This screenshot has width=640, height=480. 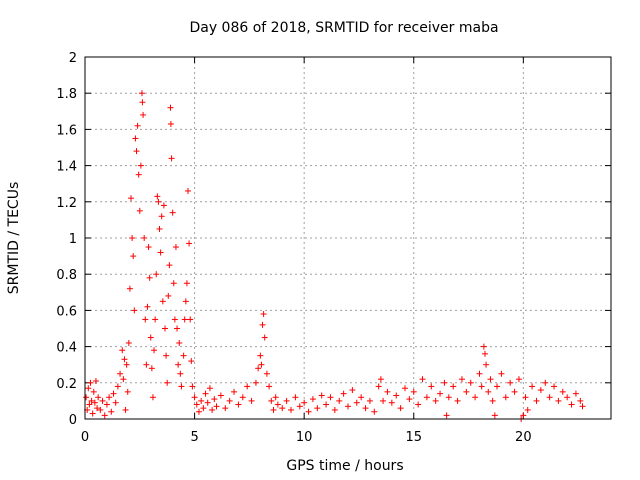 I want to click on y-tick-label: 0.8, so click(x=66, y=275).